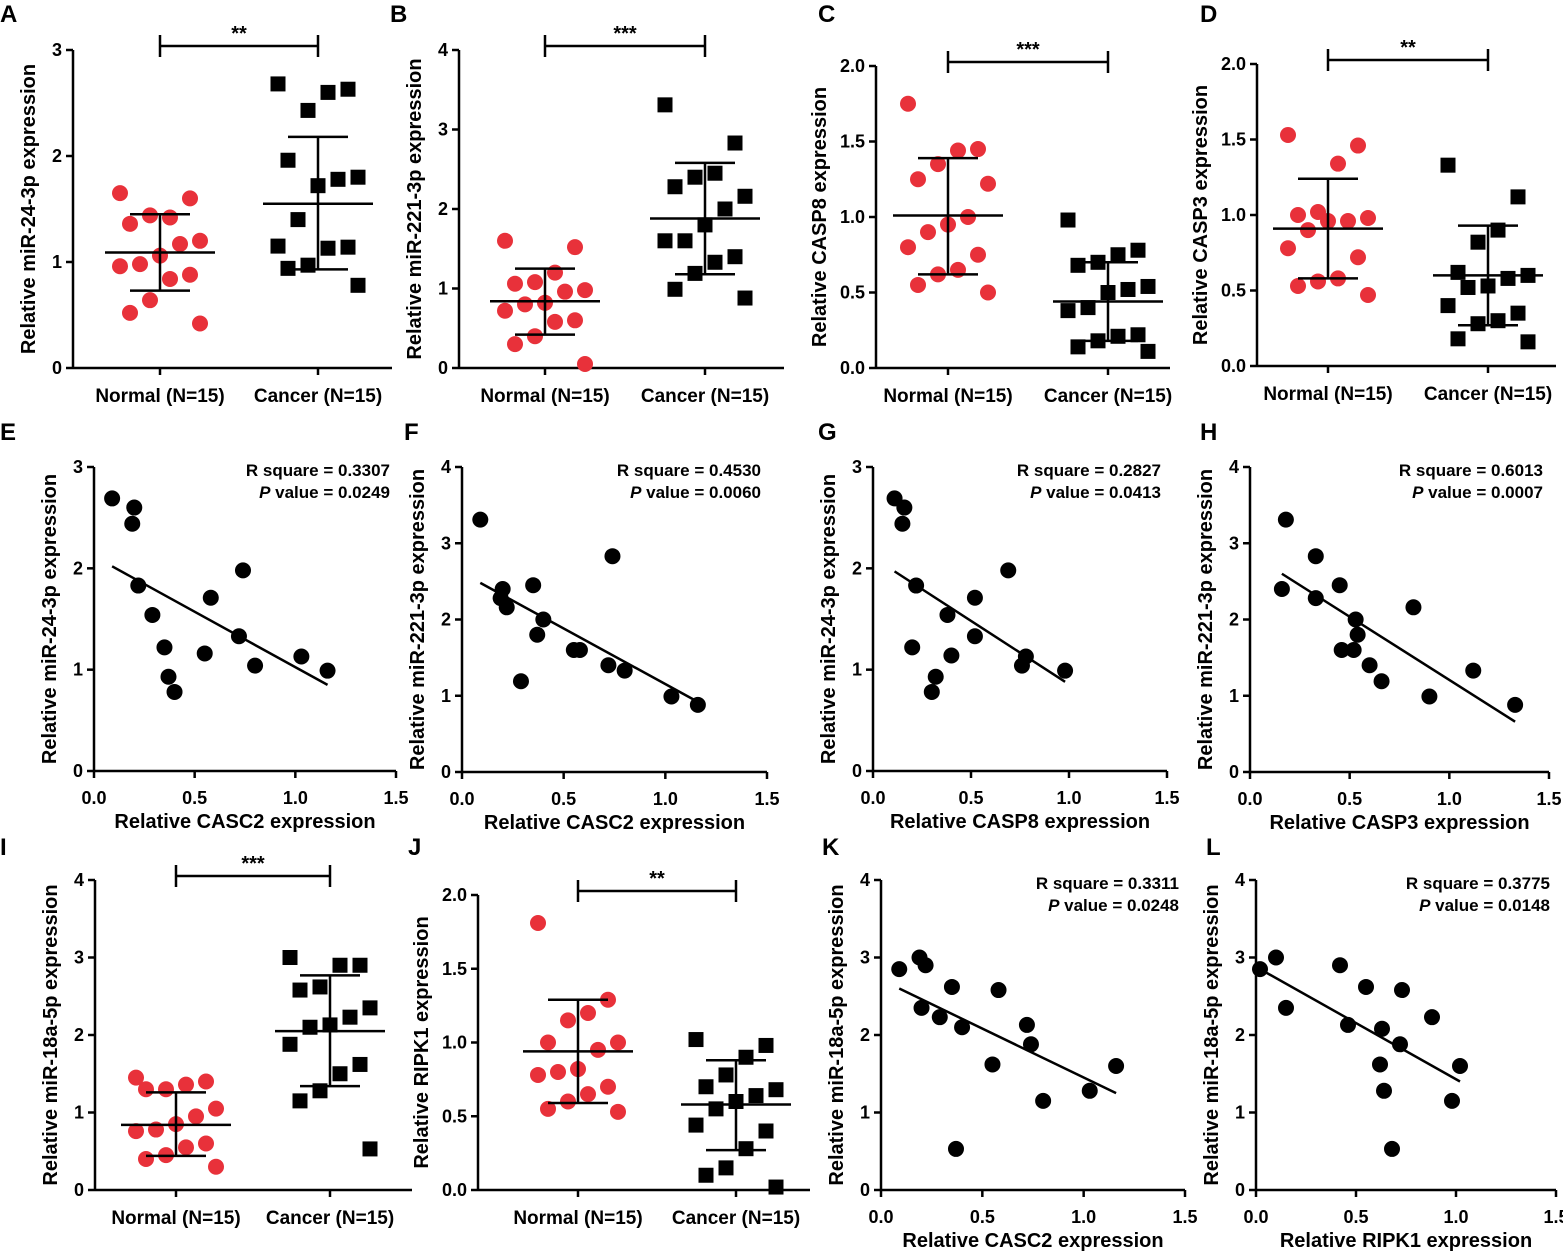 The width and height of the screenshot is (1563, 1256). Describe the element at coordinates (1032, 1241) in the screenshot. I see `x-axis-label: Relative CASC2 expression` at that location.